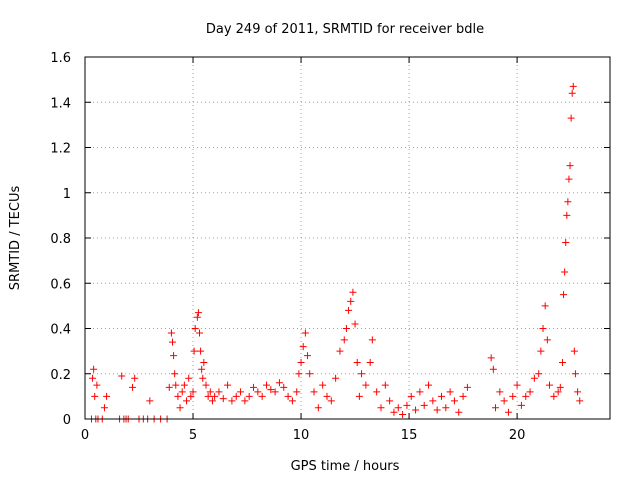 This screenshot has width=640, height=480. Describe the element at coordinates (517, 435) in the screenshot. I see `x-tick-label: 20` at that location.